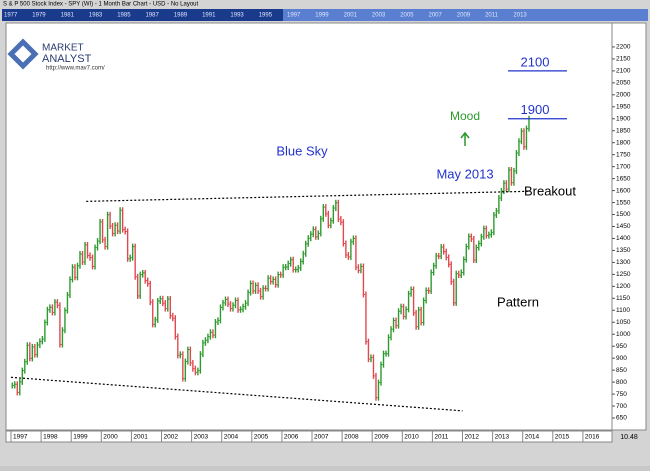 The image size is (650, 471). Describe the element at coordinates (67, 59) in the screenshot. I see `logo-text: ANALYST` at that location.